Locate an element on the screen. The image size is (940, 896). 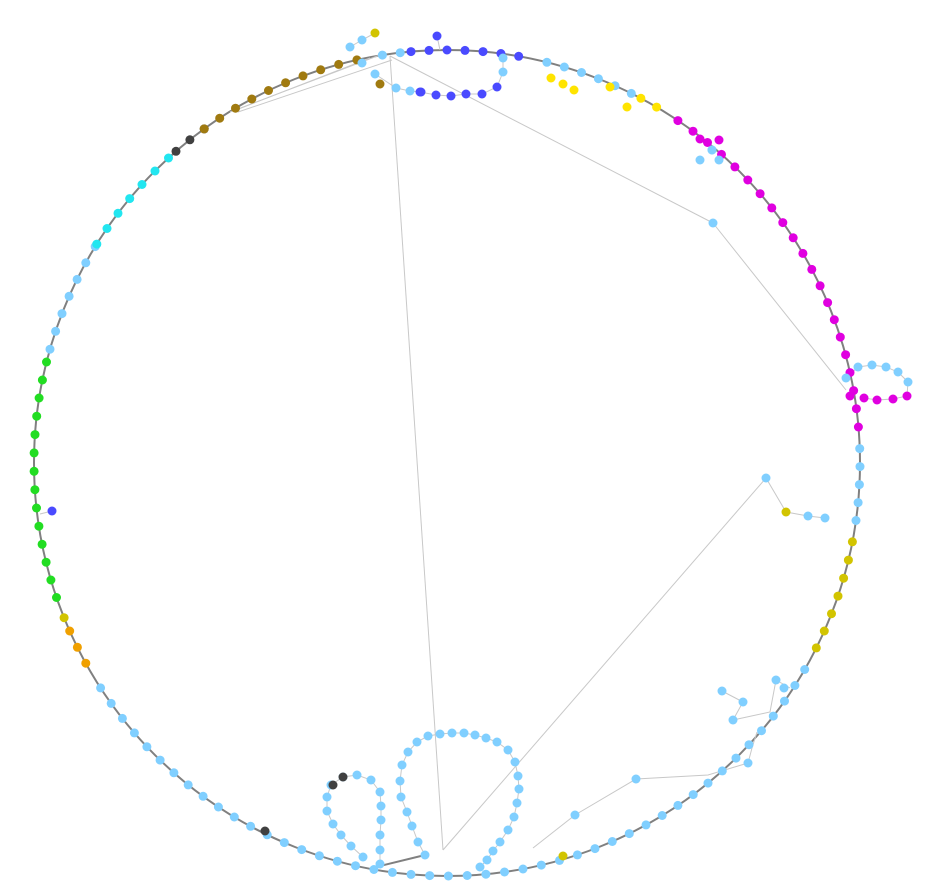
yellow-node is located at coordinates (610, 87).